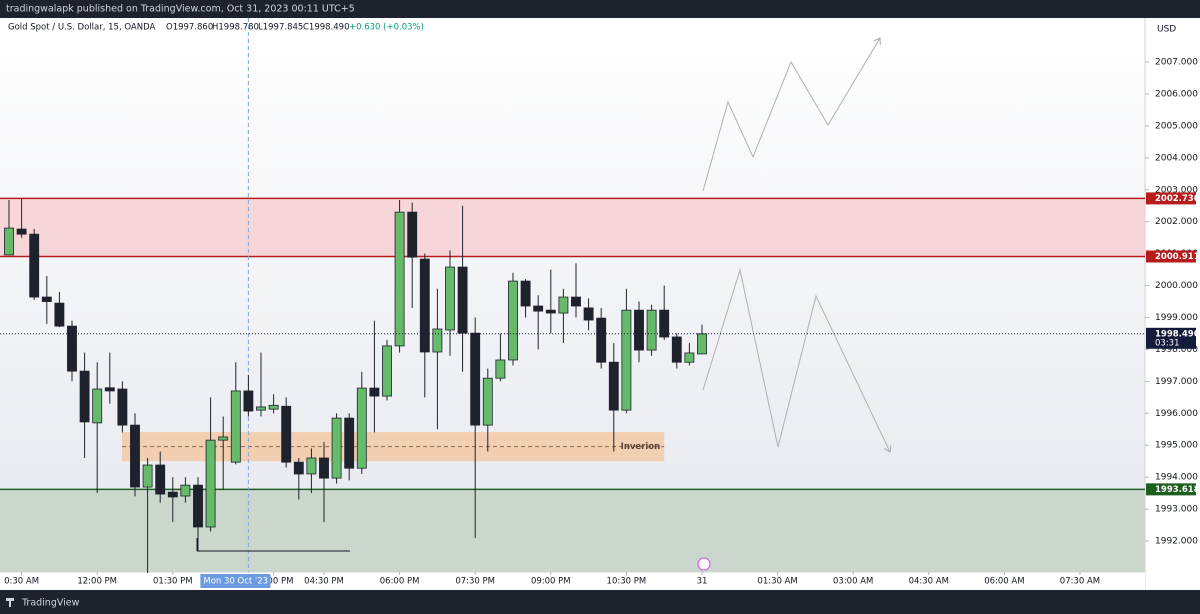 The height and width of the screenshot is (614, 1200). I want to click on x-tick-label: 06:00 PM, so click(400, 582).